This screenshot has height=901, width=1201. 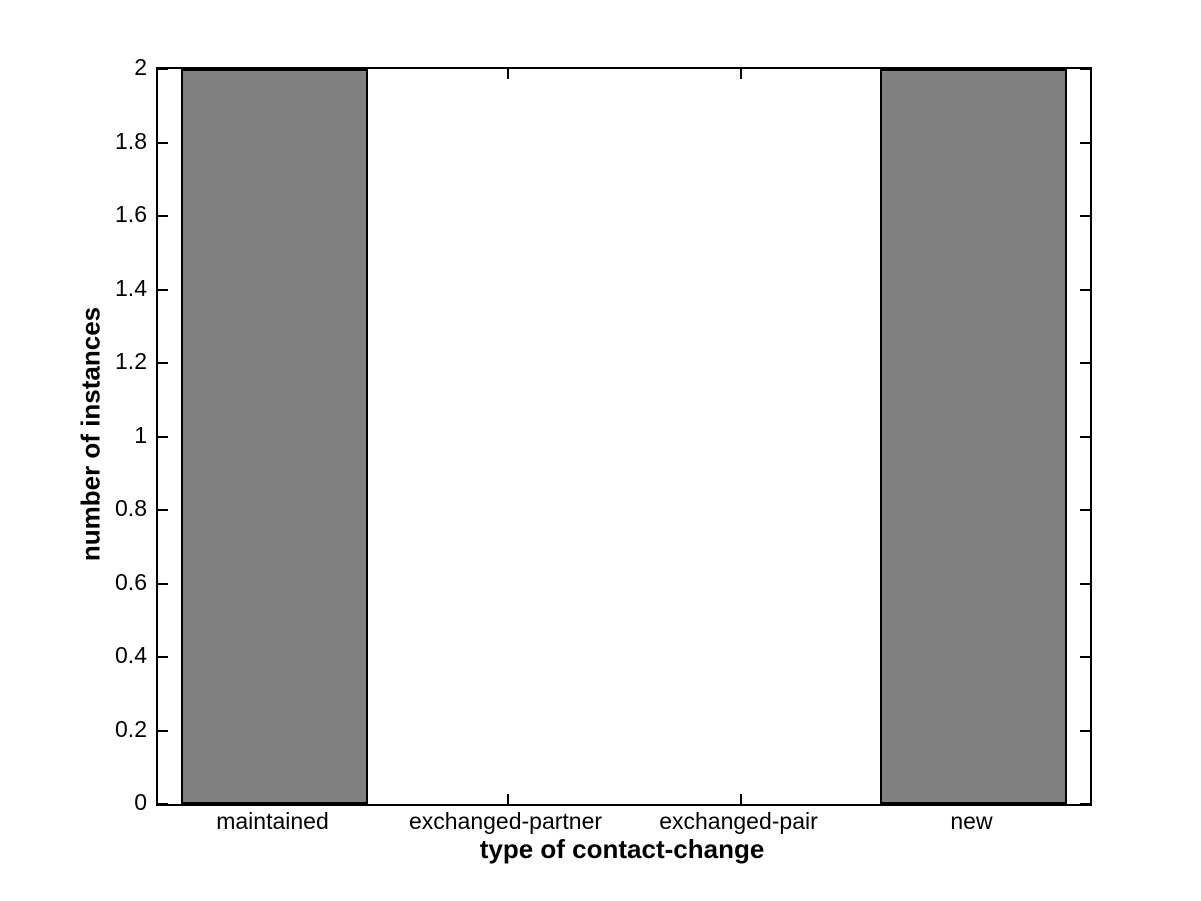 What do you see at coordinates (131, 581) in the screenshot?
I see `y-tick-label: 0.6` at bounding box center [131, 581].